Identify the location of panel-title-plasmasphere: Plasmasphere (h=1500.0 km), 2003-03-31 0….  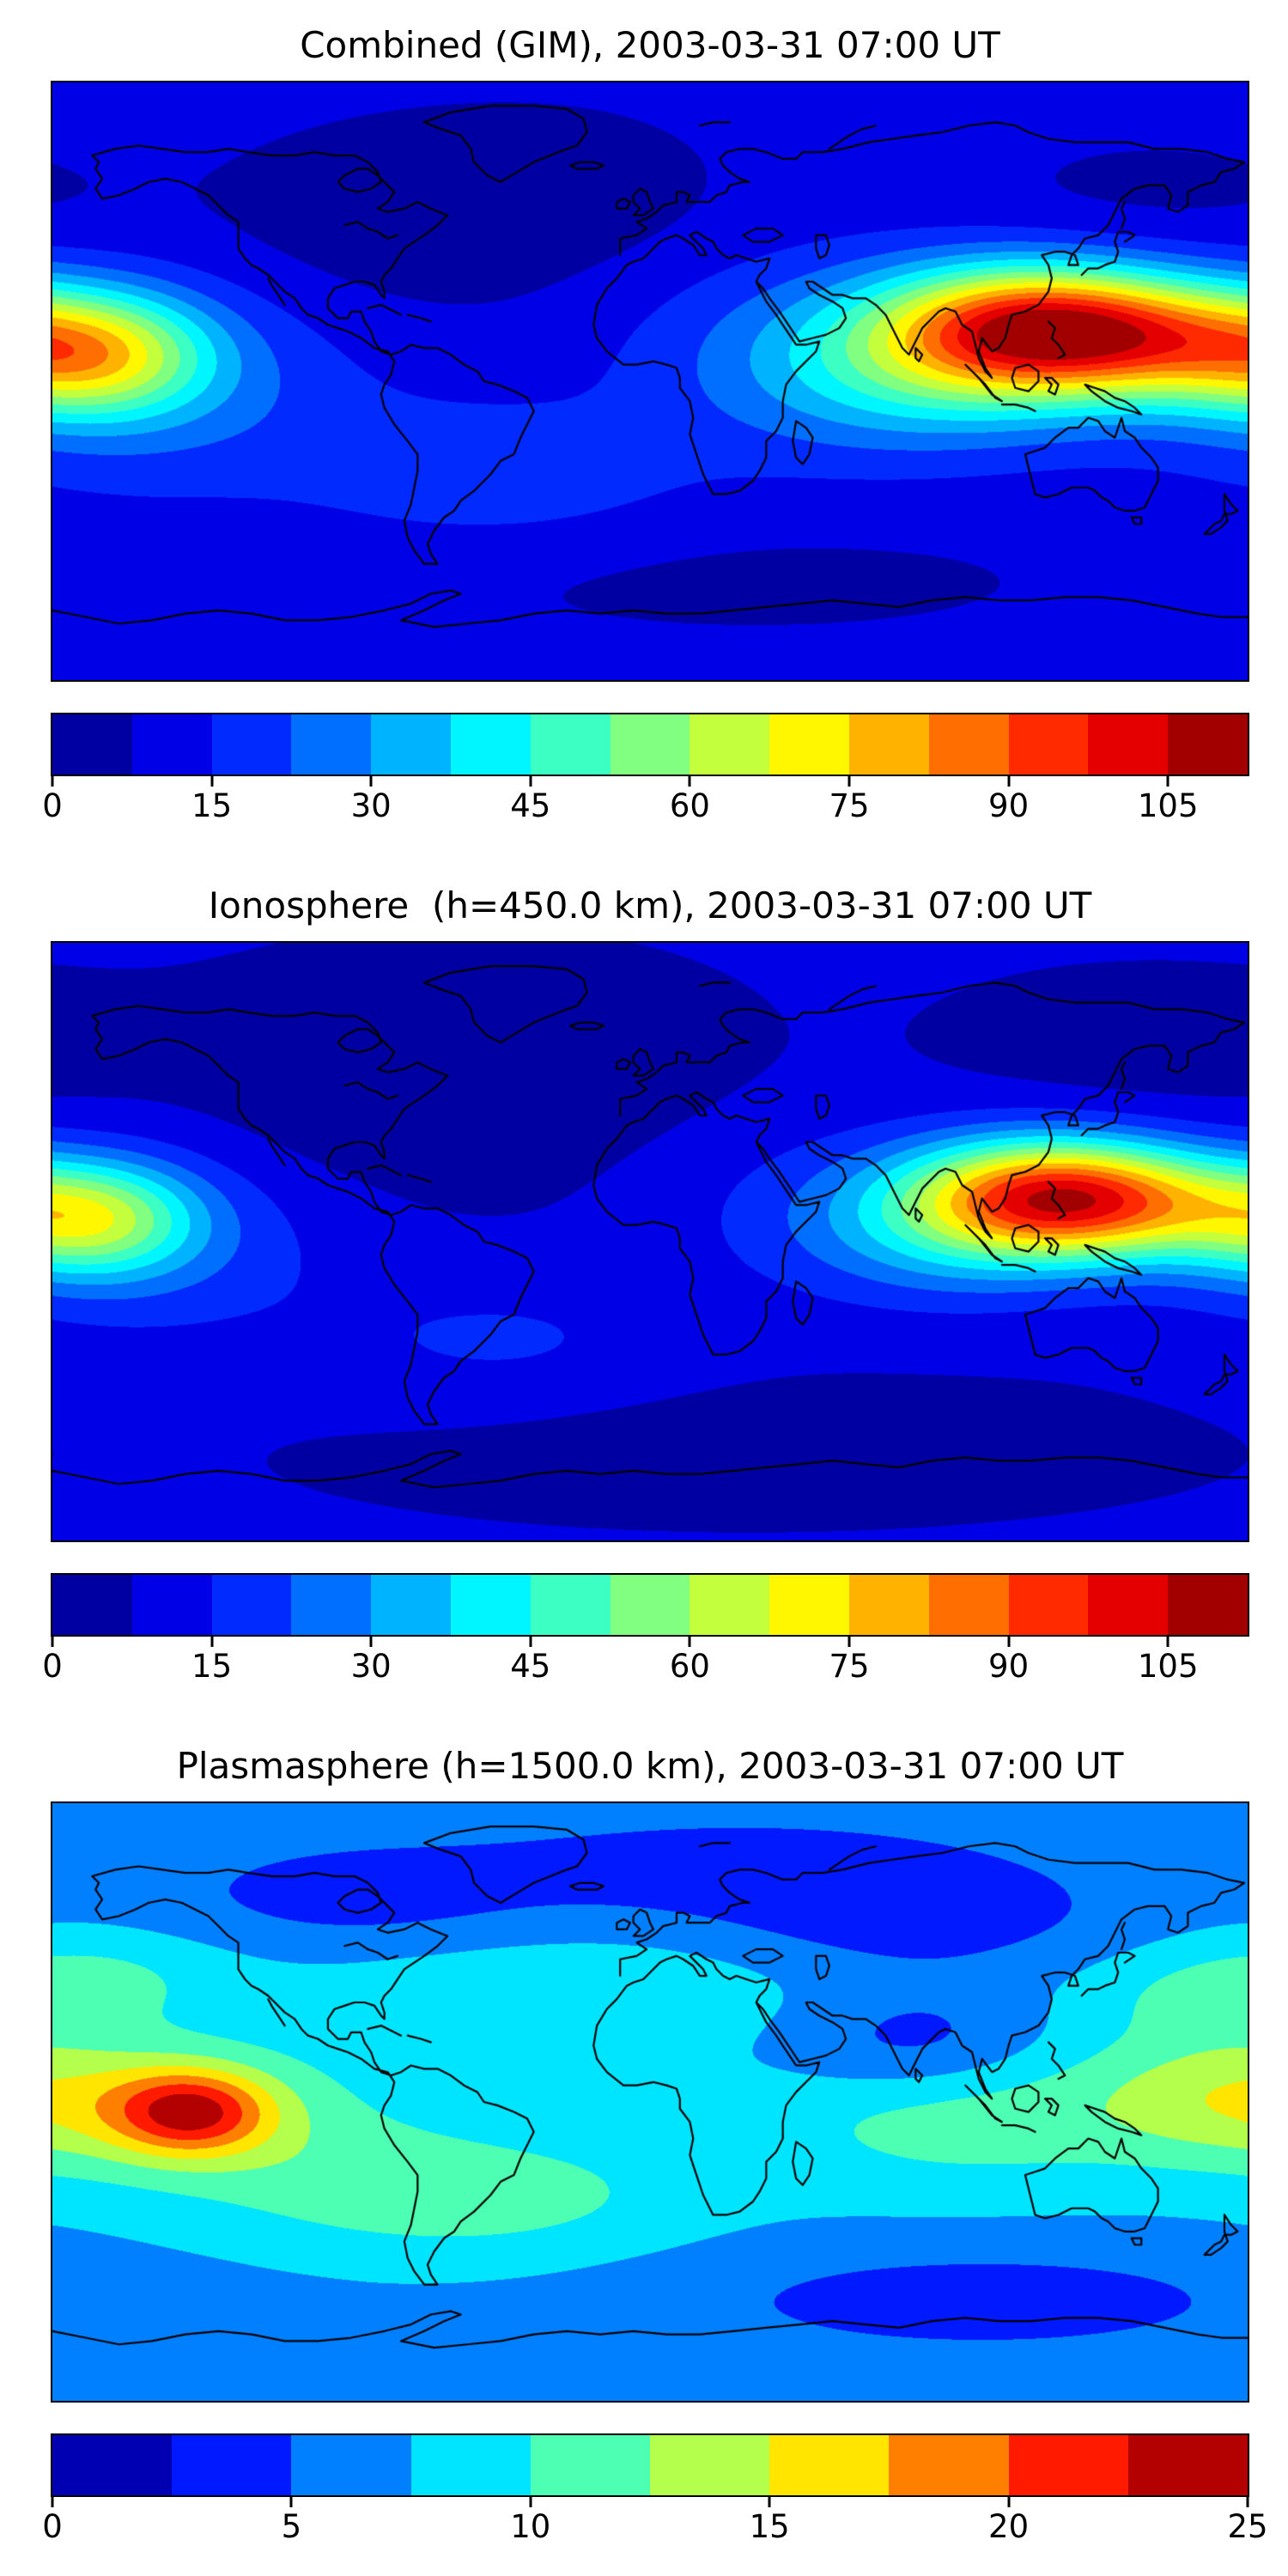
(650, 1766).